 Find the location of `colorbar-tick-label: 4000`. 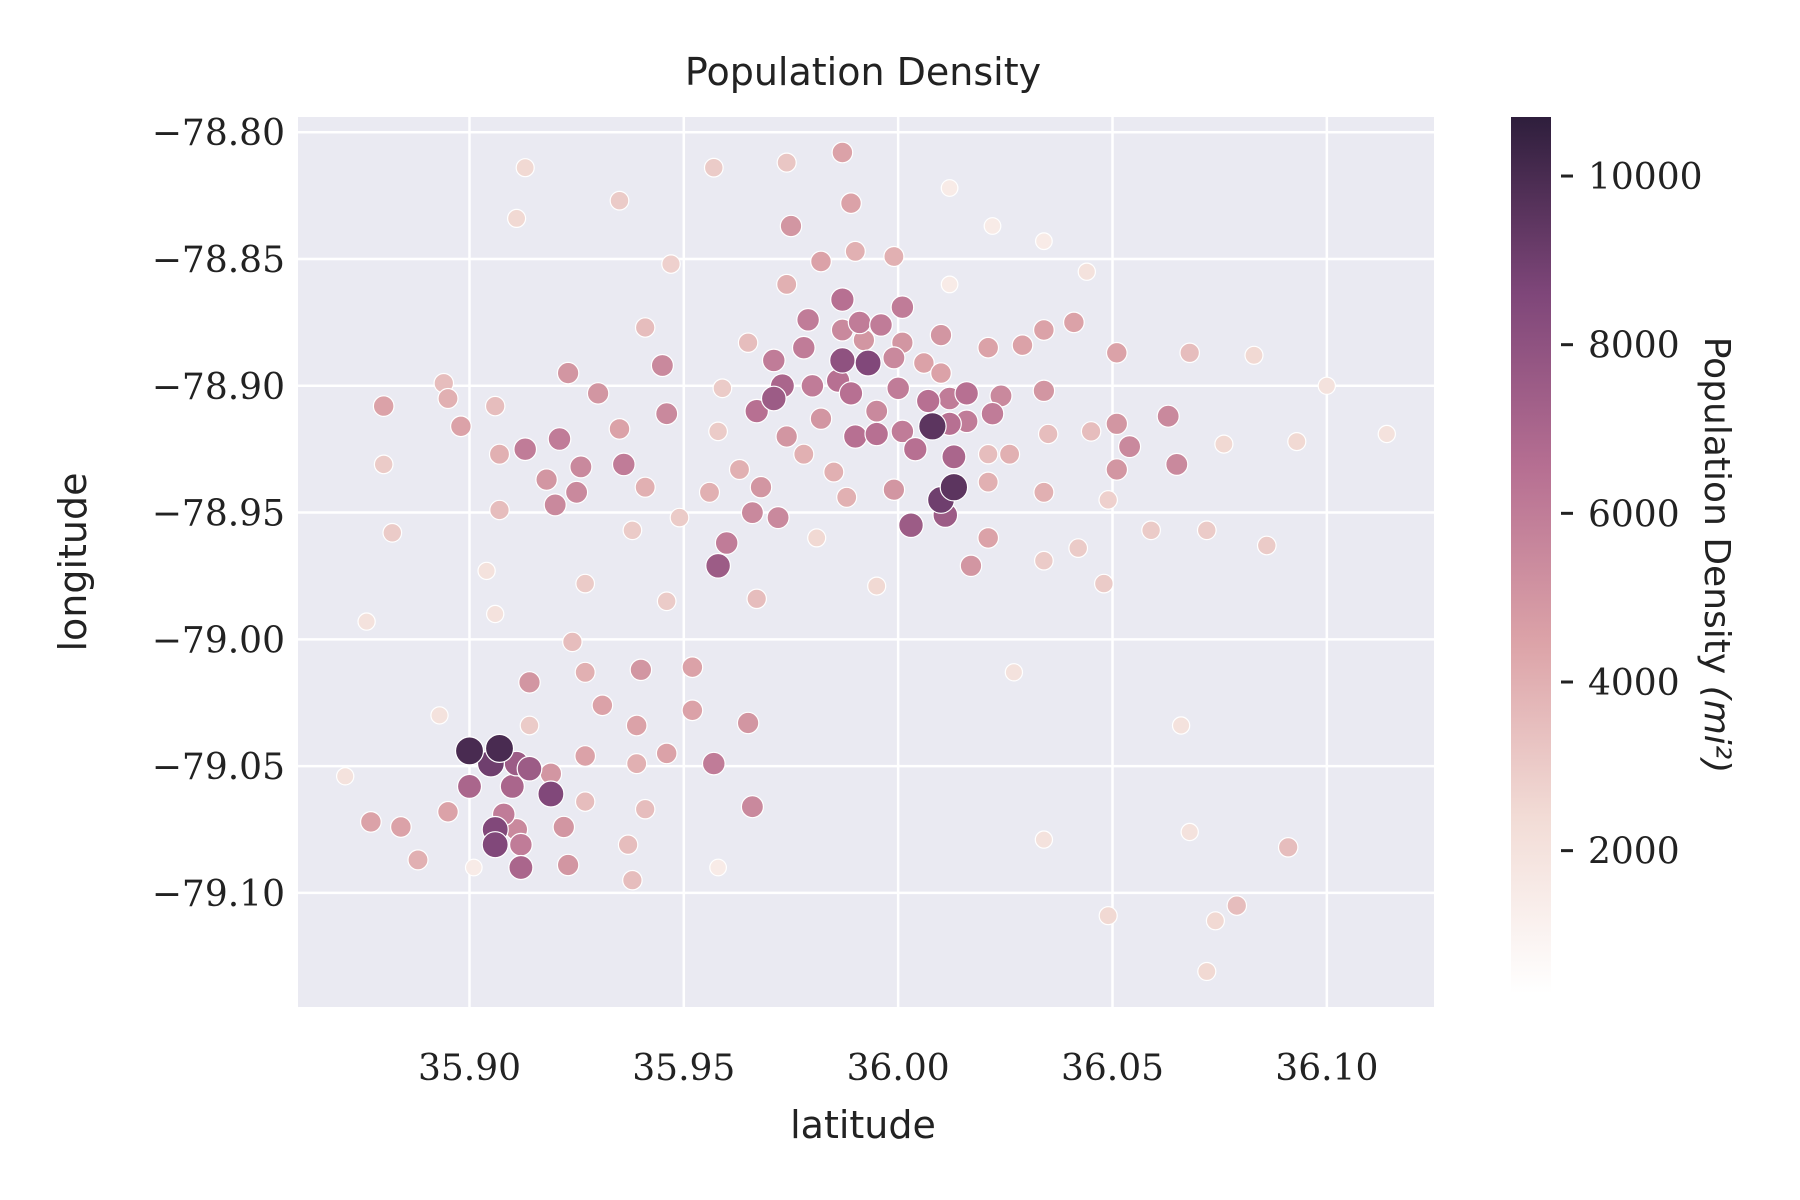

colorbar-tick-label: 4000 is located at coordinates (1634, 683).